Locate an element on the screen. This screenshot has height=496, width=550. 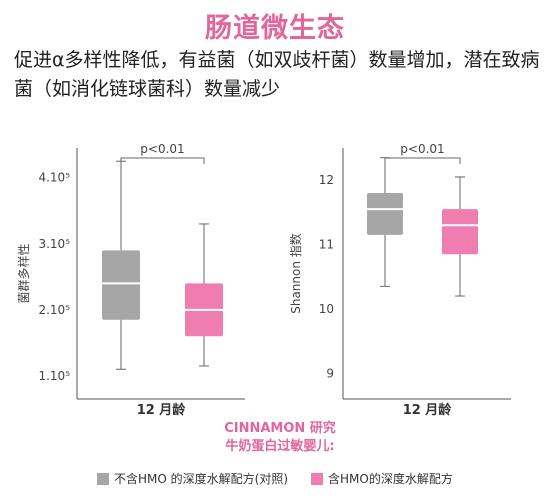
legend-item-control: 不含HMO 的深度水解配方(对照) is located at coordinates (192, 478).